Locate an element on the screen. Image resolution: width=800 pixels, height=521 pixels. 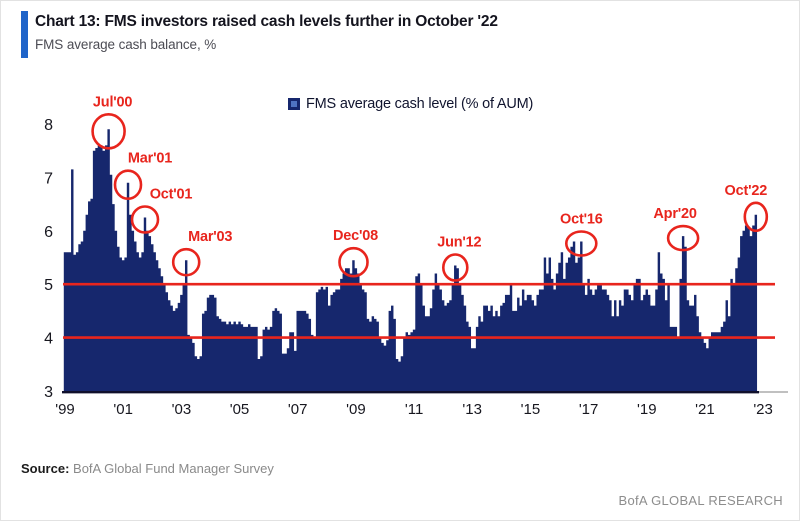
x-tick-07: '07 is located at coordinates (298, 409).